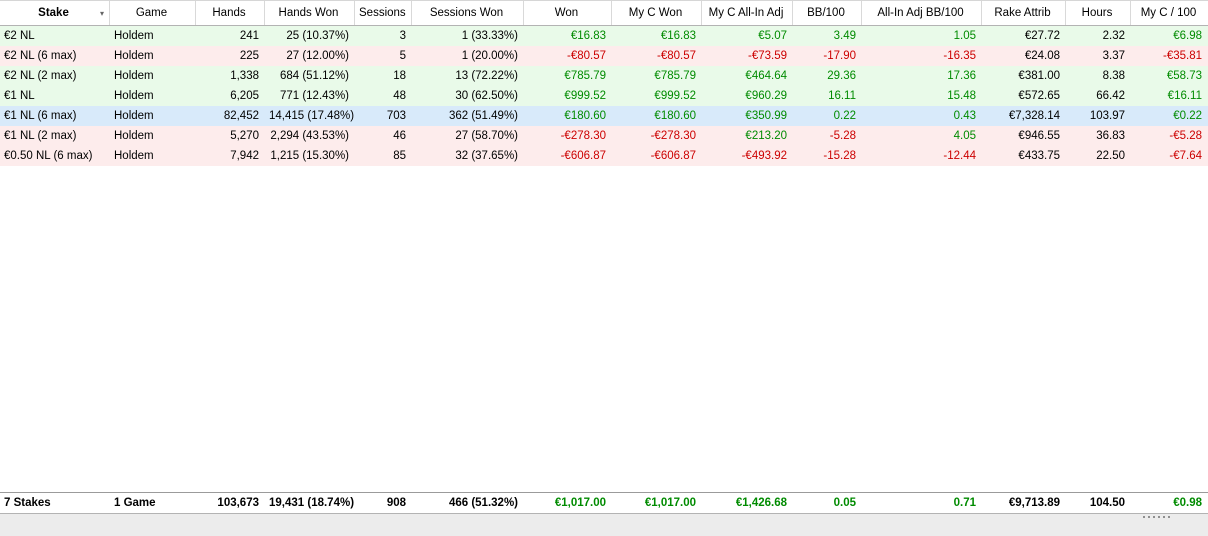  What do you see at coordinates (244, 136) in the screenshot?
I see `row-5-cell-hands: 5,270` at bounding box center [244, 136].